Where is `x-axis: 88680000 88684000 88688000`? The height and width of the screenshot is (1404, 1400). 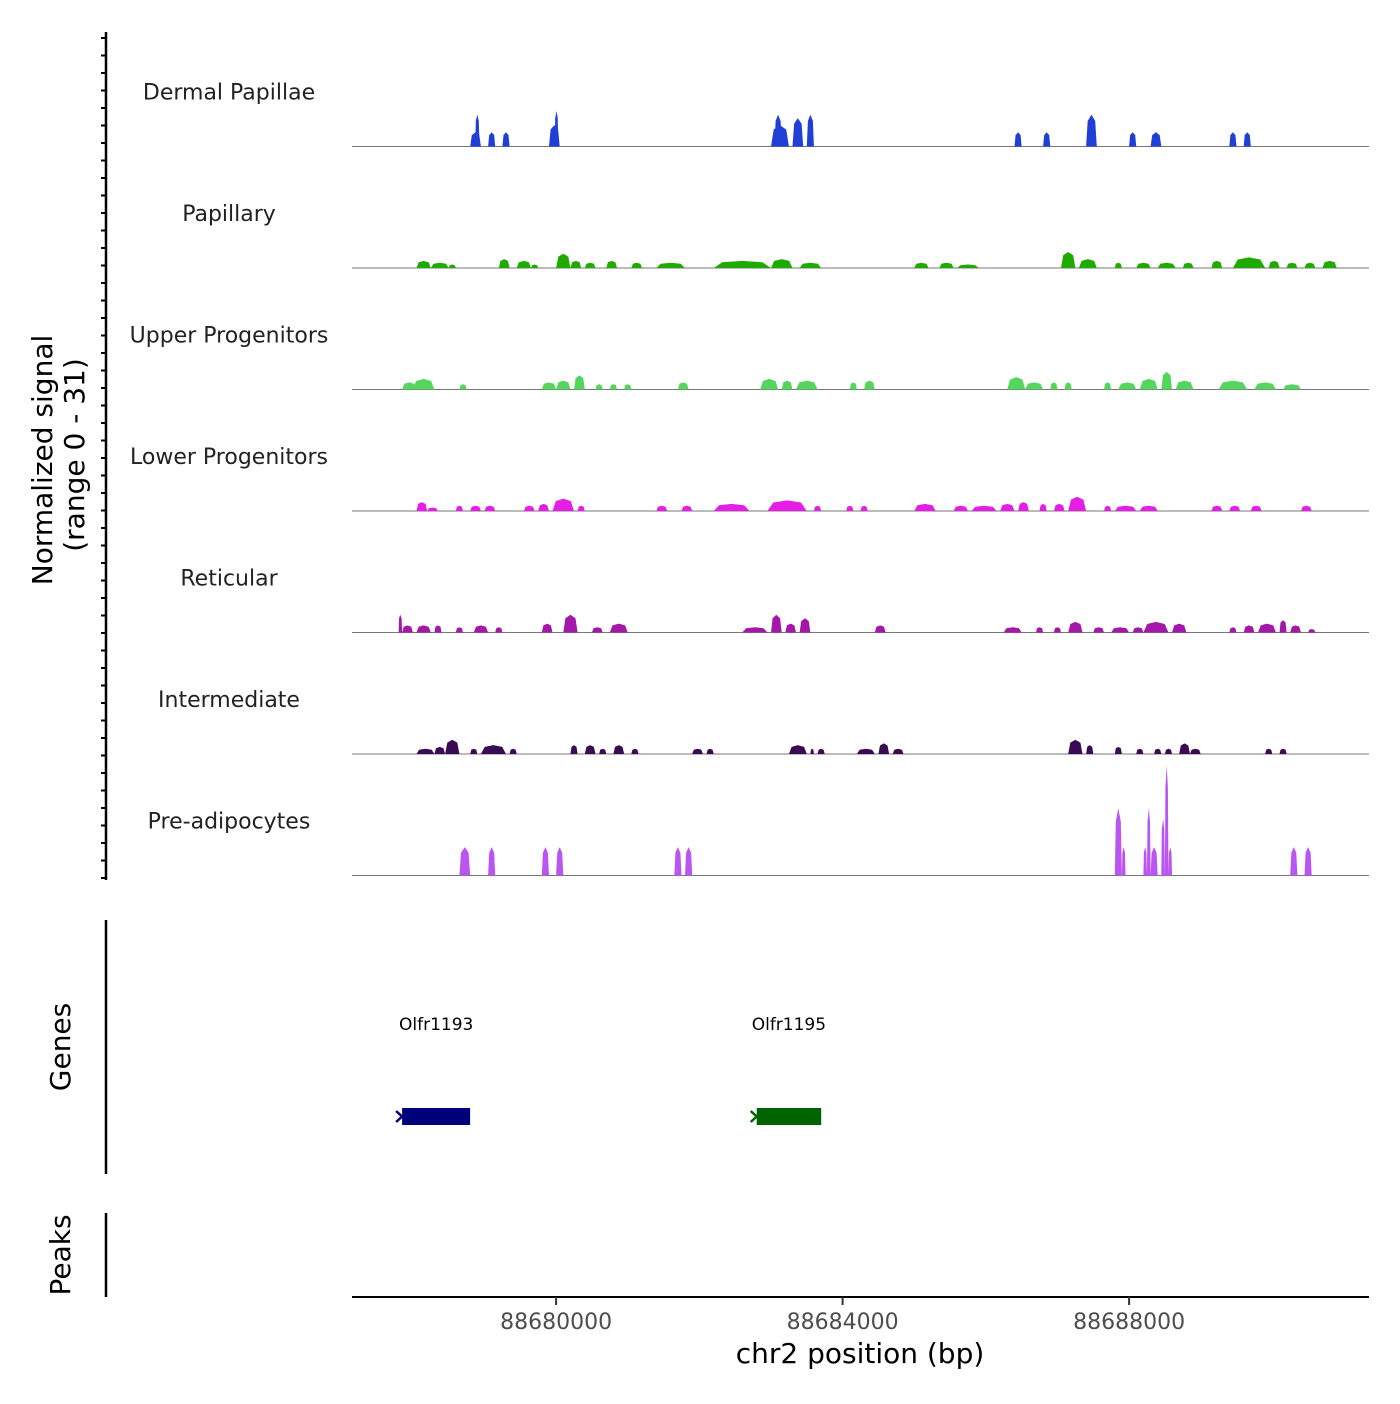 x-axis: 88680000 88684000 88688000 is located at coordinates (860, 1315).